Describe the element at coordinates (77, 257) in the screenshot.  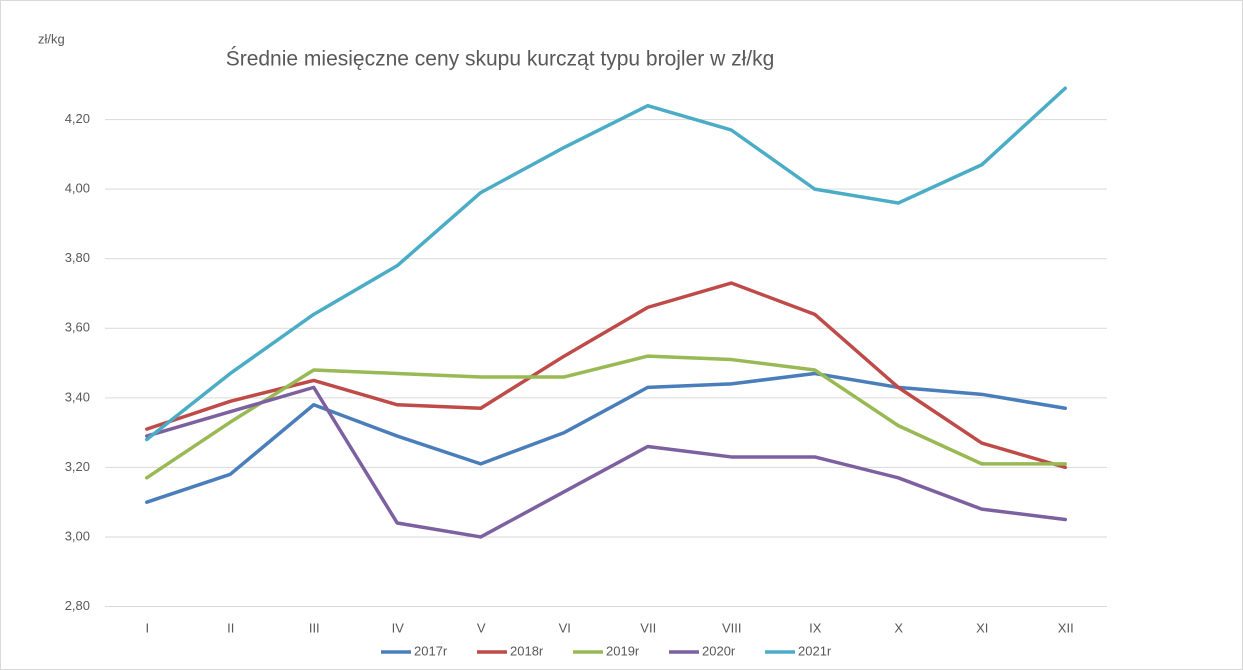
I see `y-tick-label: 3,80` at that location.